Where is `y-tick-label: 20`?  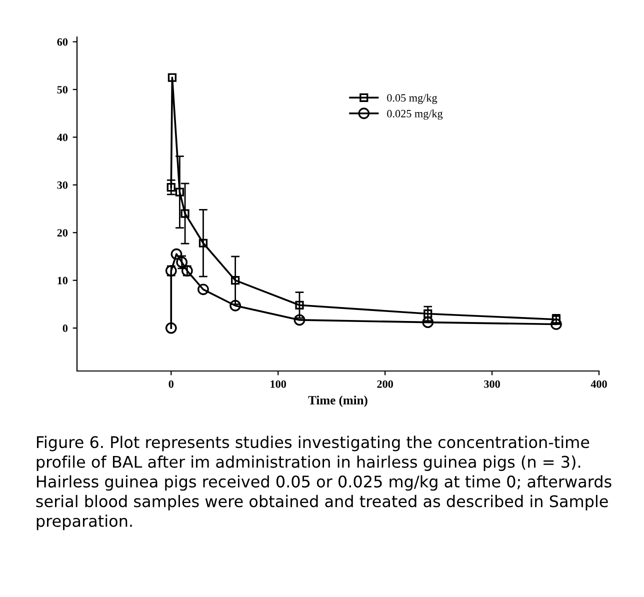
y-tick-label: 20 is located at coordinates (62, 233).